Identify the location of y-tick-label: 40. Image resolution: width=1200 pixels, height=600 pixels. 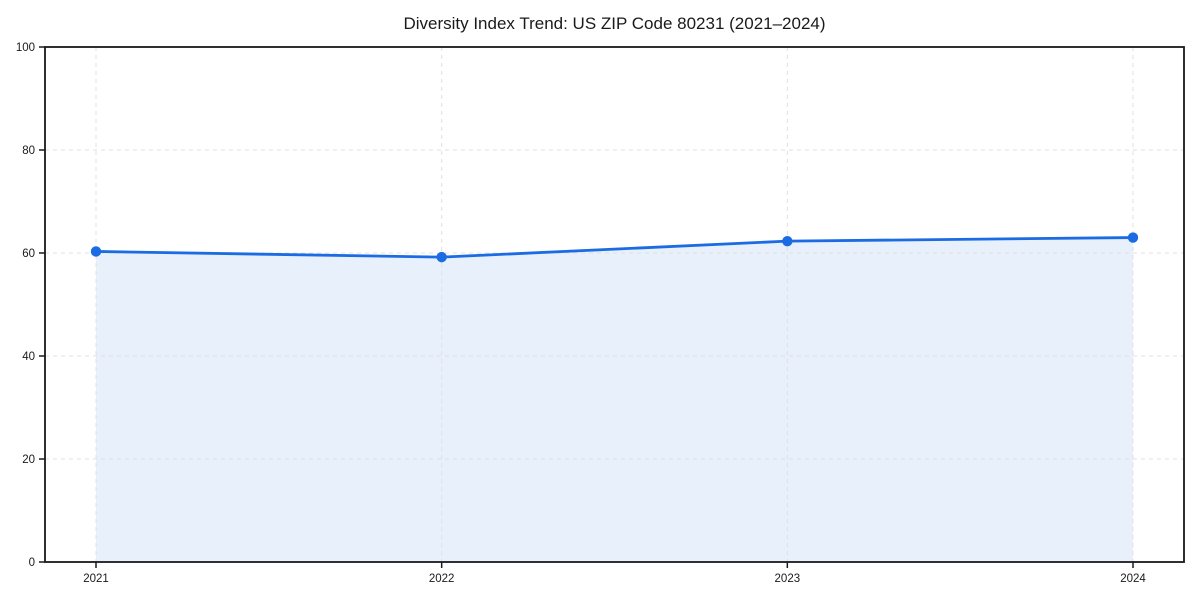
(28, 357).